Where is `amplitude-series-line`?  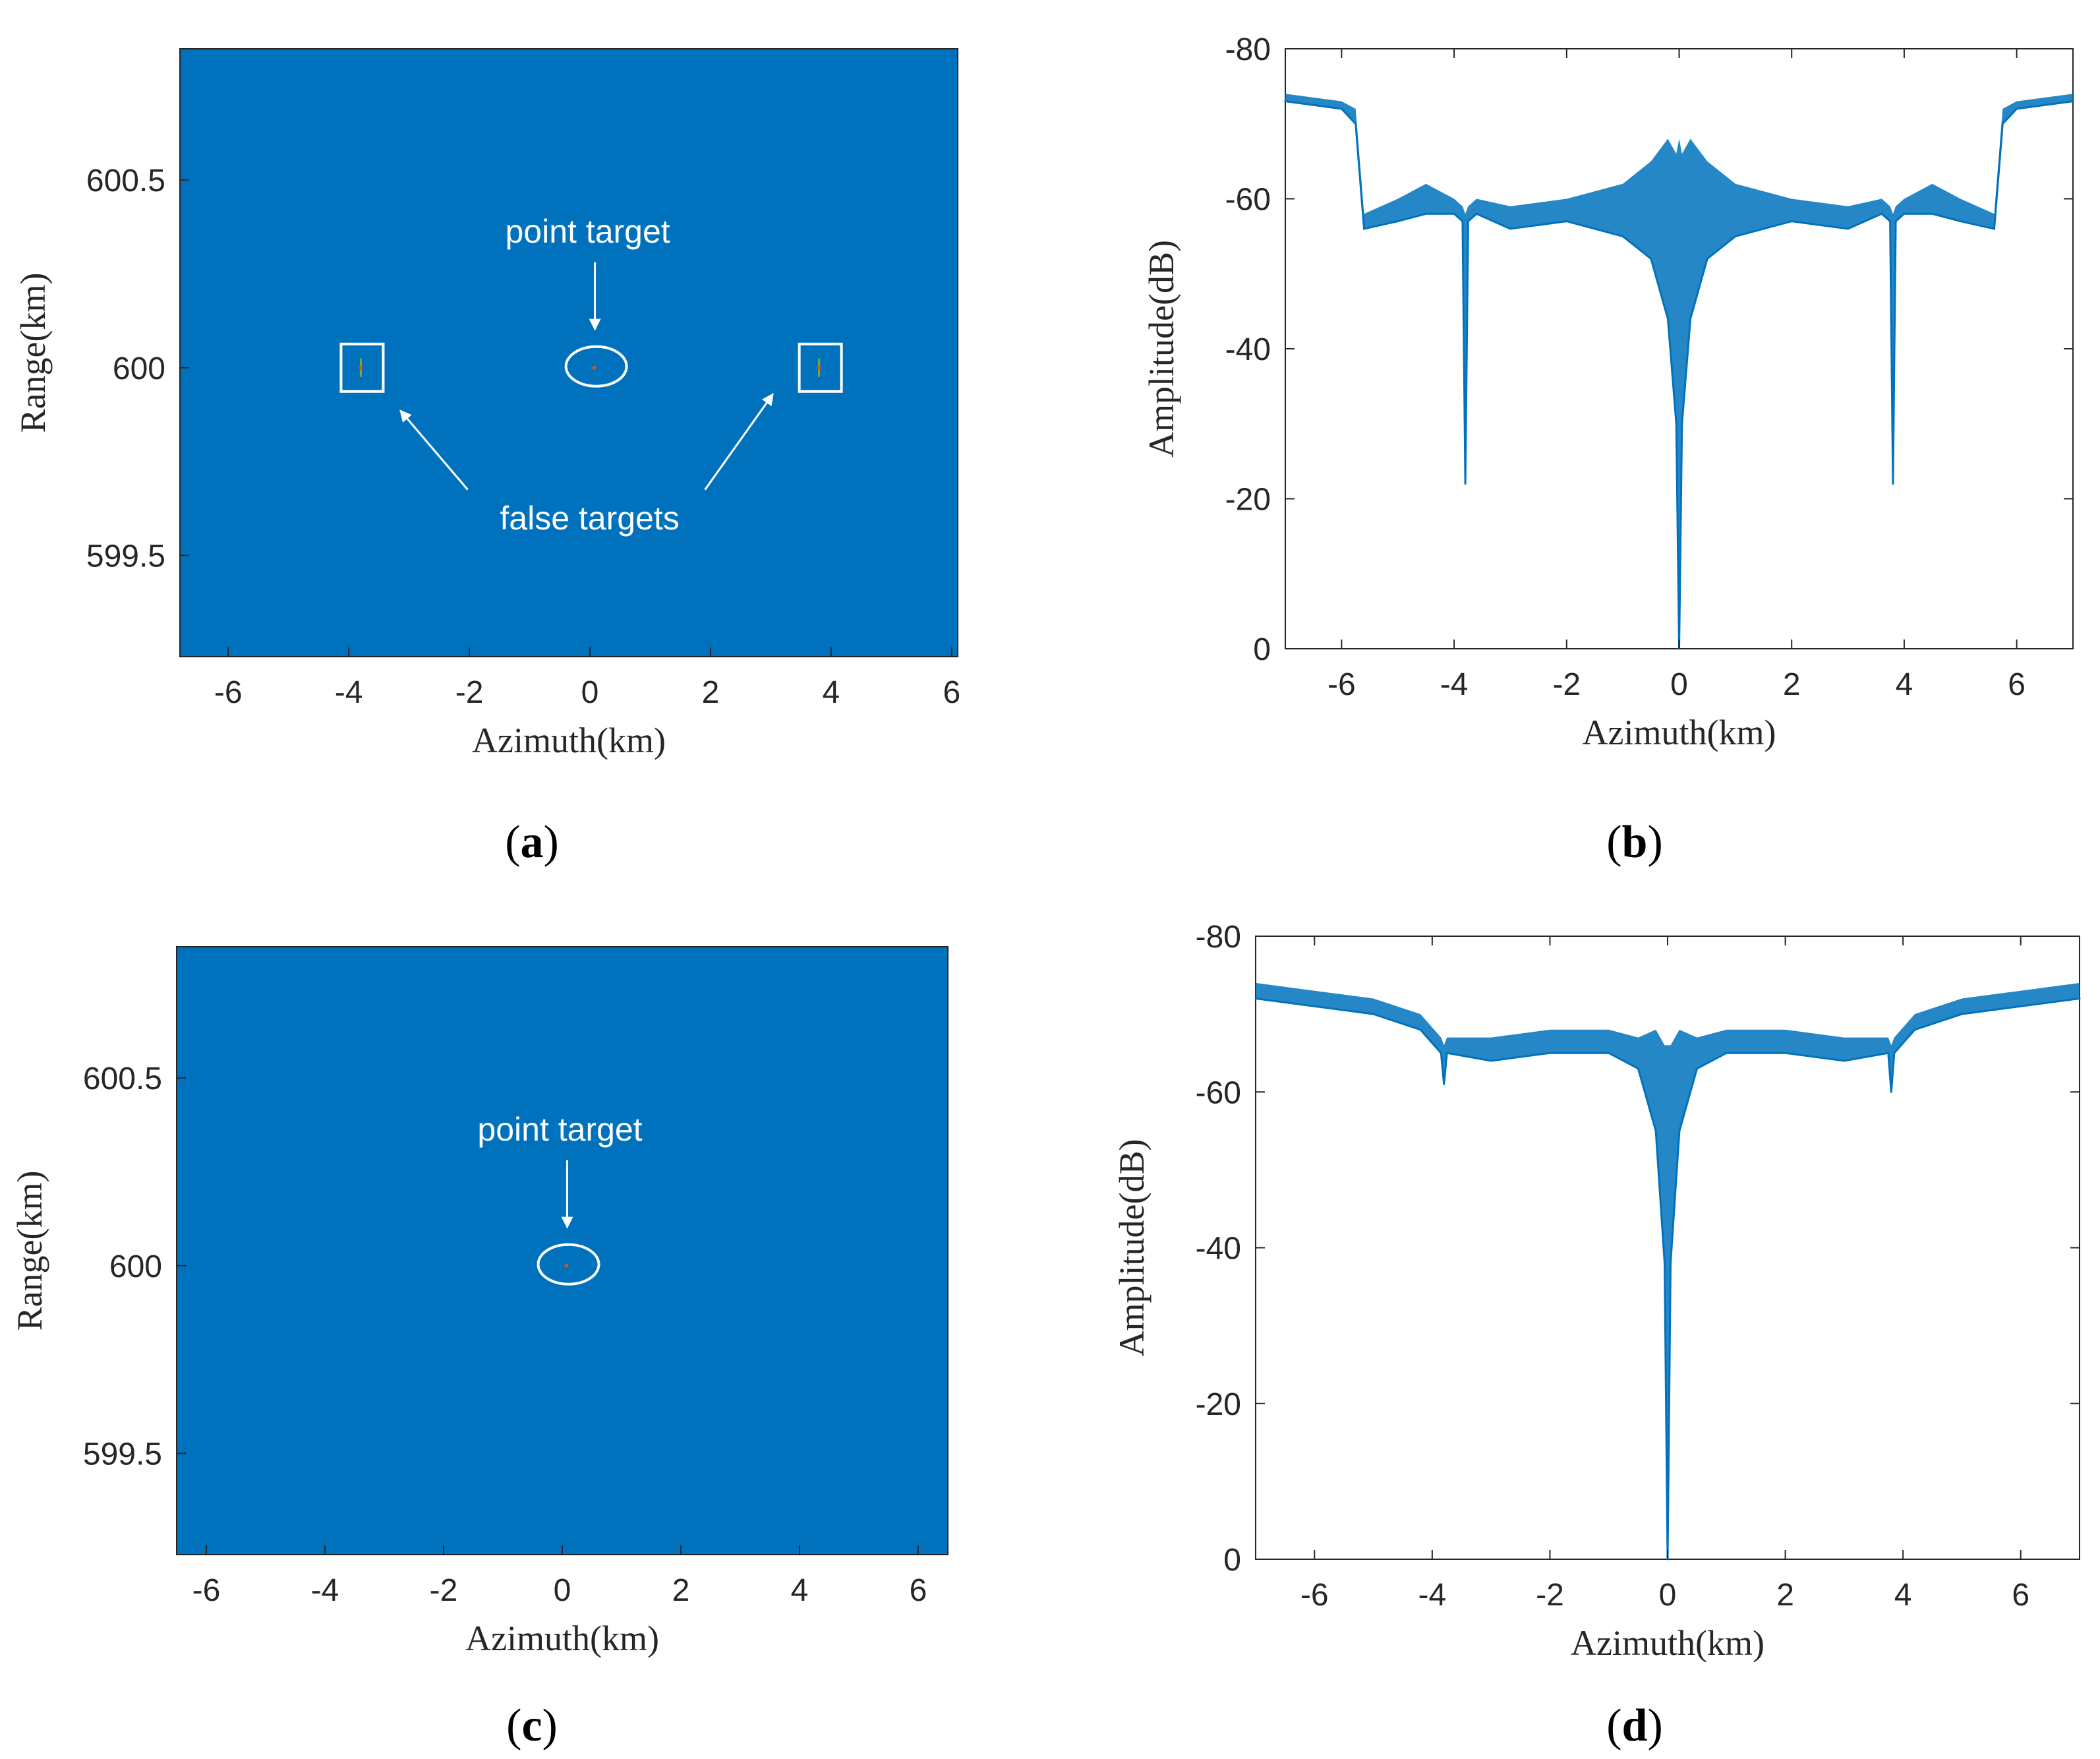
amplitude-series-line is located at coordinates (1679, 374).